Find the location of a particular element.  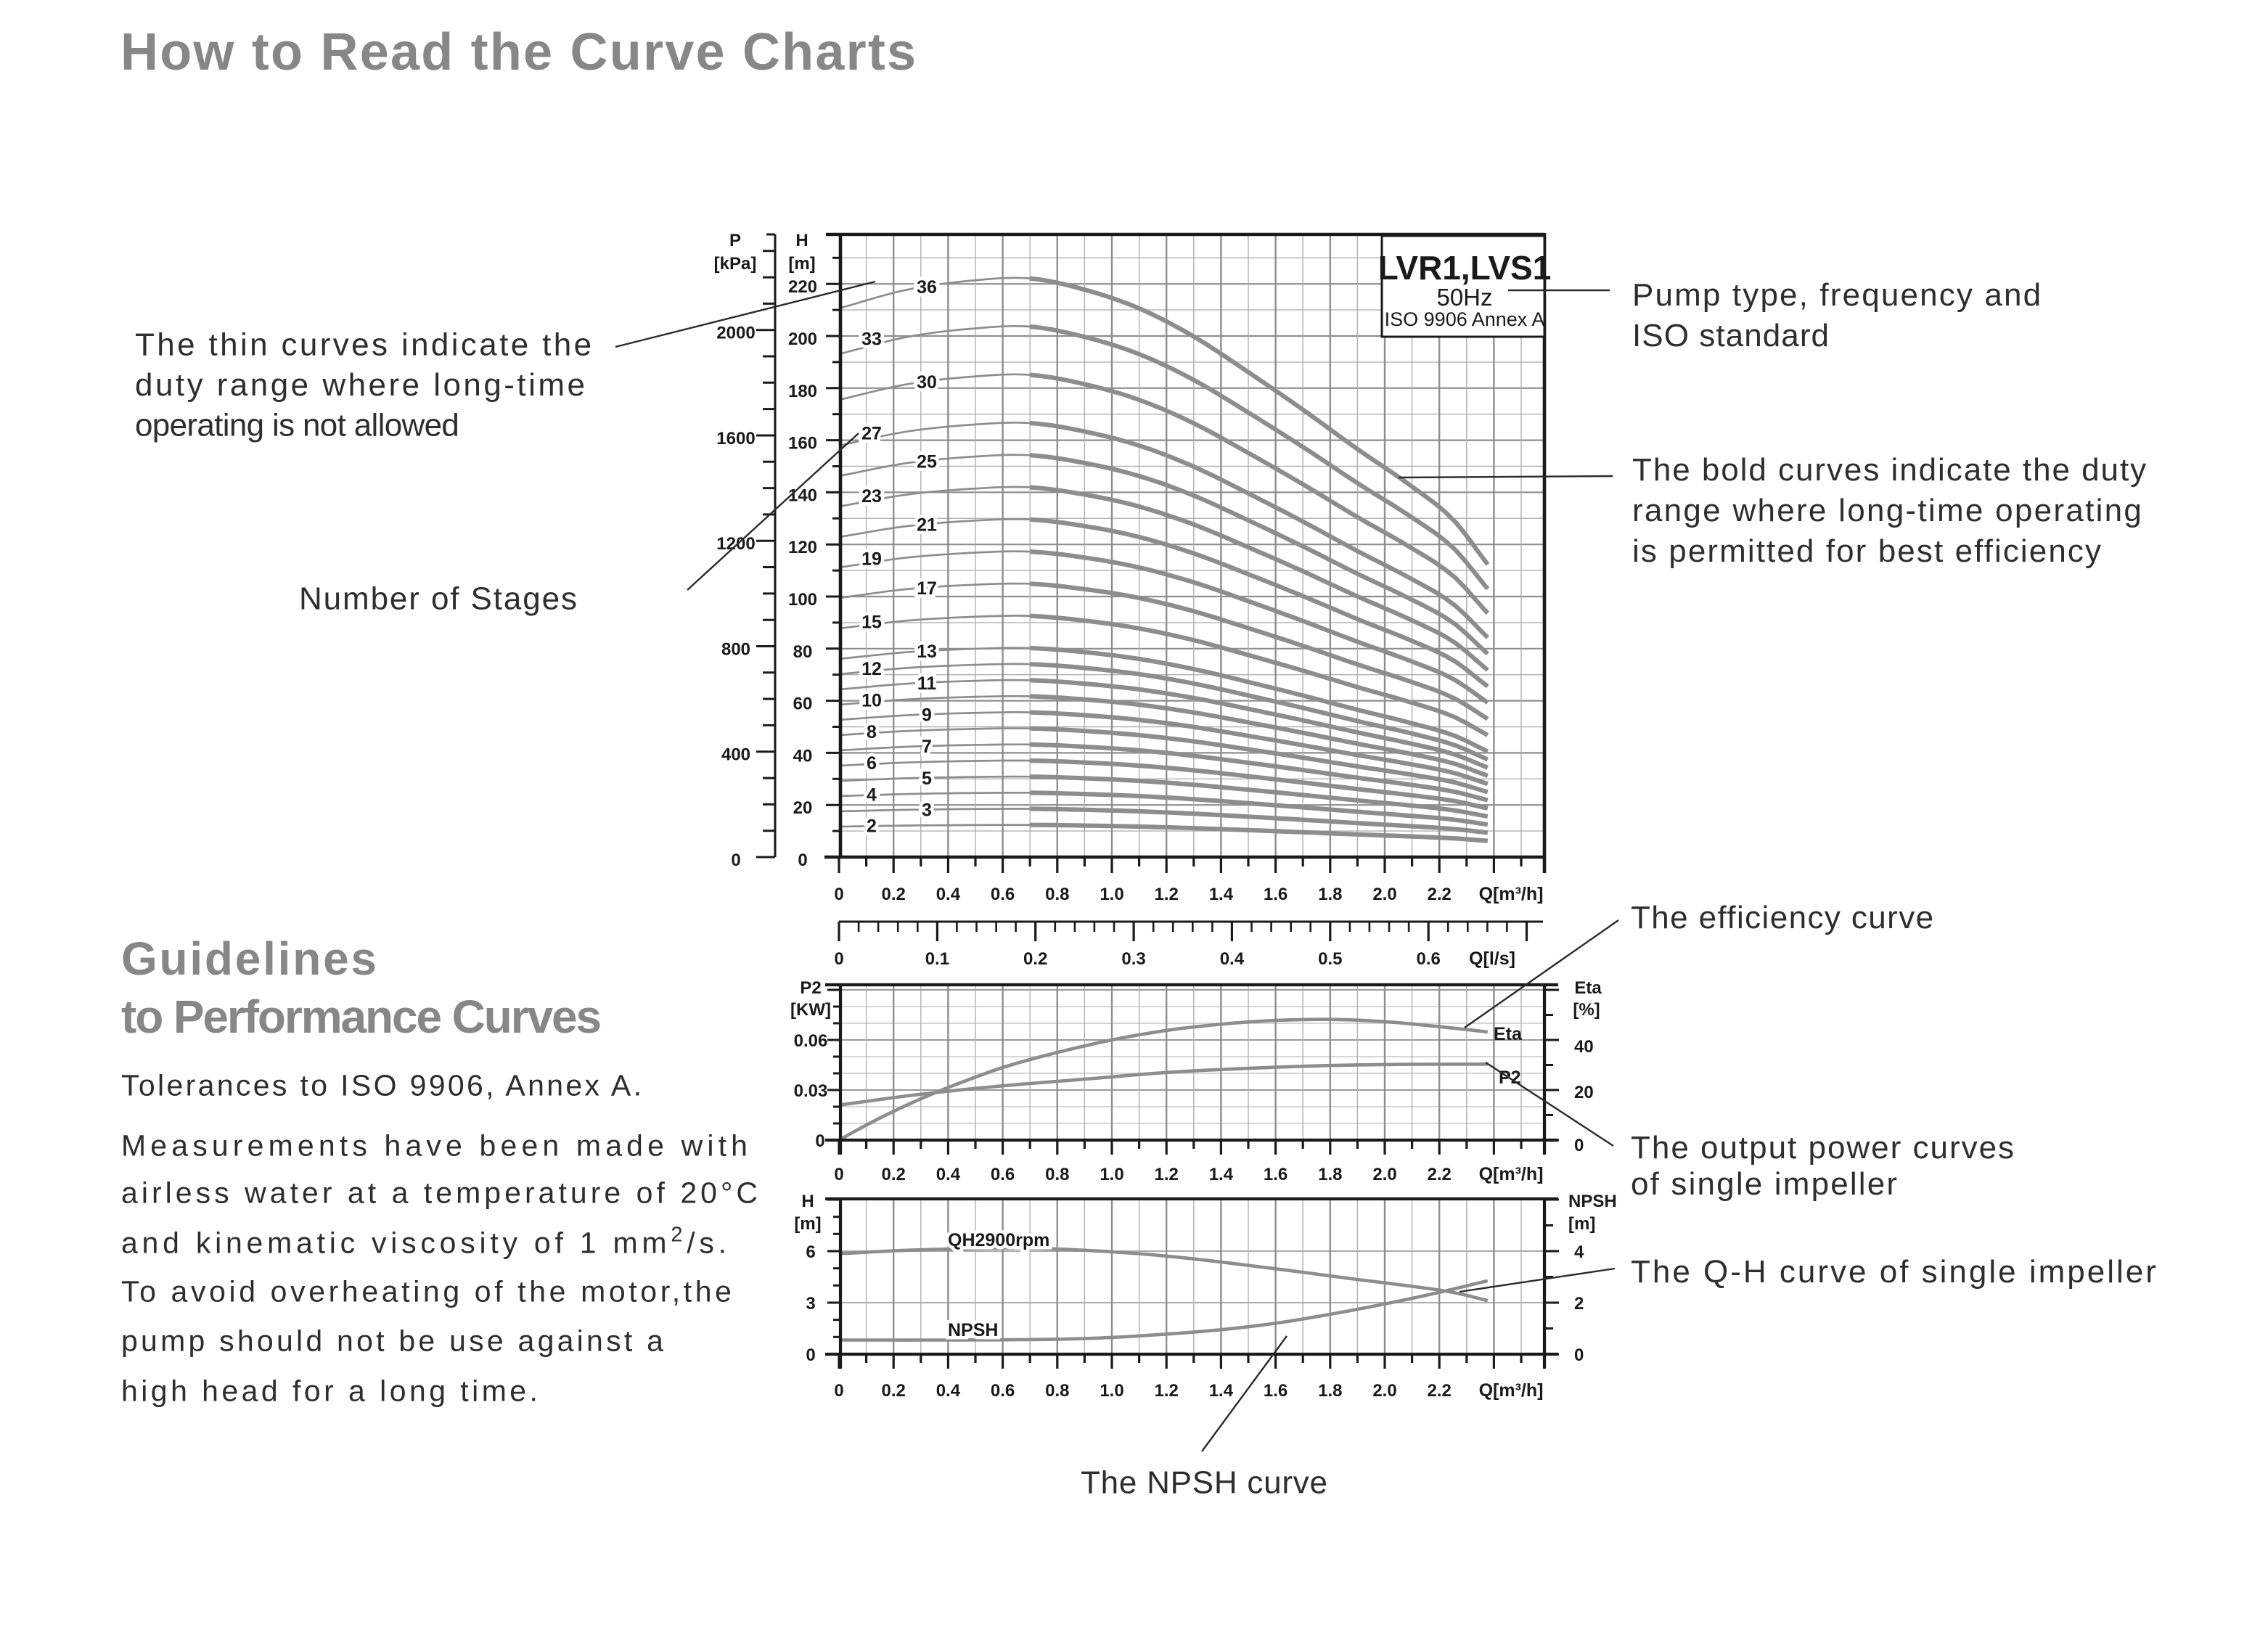

svg-text: 9 is located at coordinates (927, 715).